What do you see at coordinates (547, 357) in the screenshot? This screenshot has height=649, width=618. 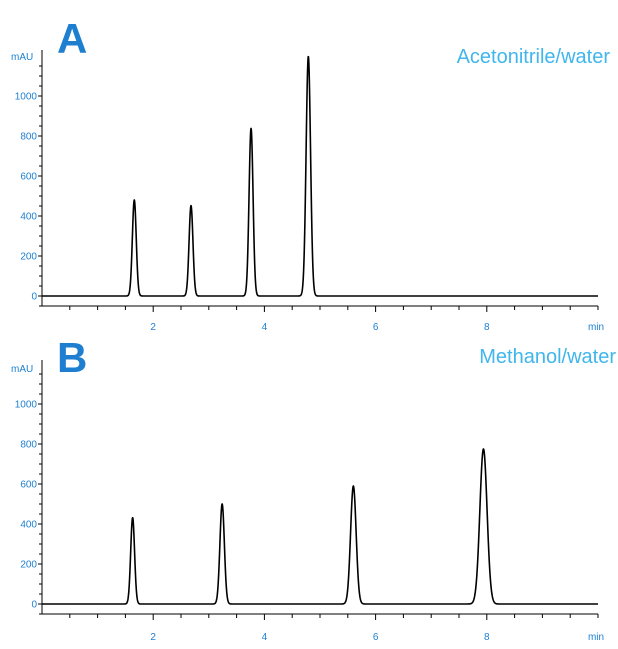 I see `panel-b-title: Methanol/water` at bounding box center [547, 357].